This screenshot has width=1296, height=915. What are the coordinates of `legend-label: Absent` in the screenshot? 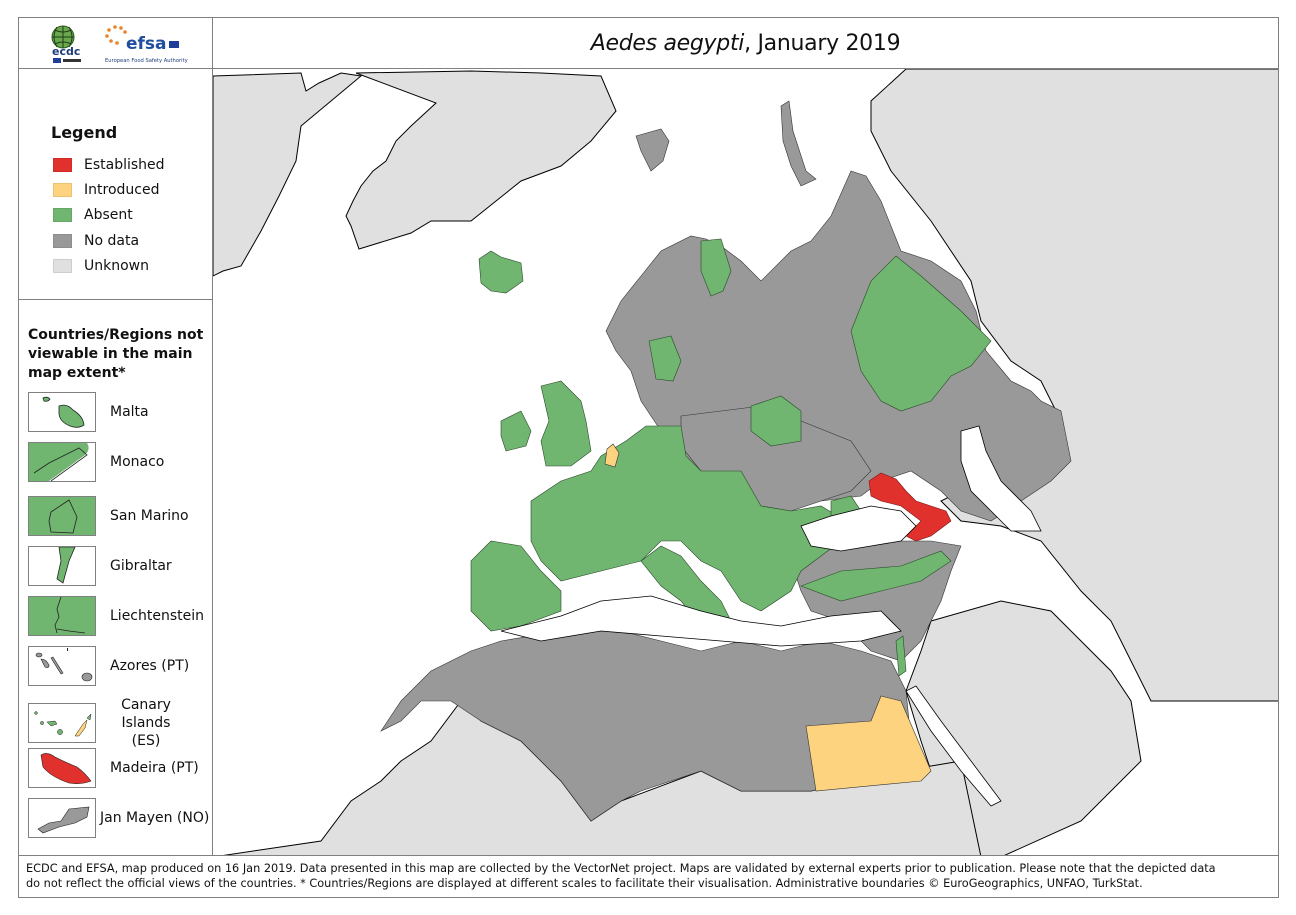 It's located at (108, 215).